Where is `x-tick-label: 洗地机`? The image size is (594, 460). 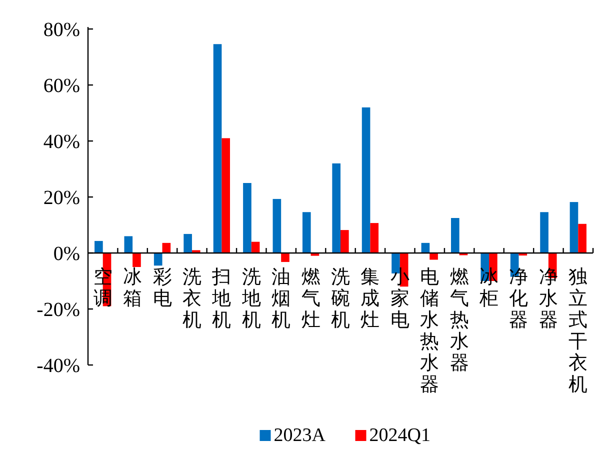
x-tick-label: 洗地机 is located at coordinates (250, 299).